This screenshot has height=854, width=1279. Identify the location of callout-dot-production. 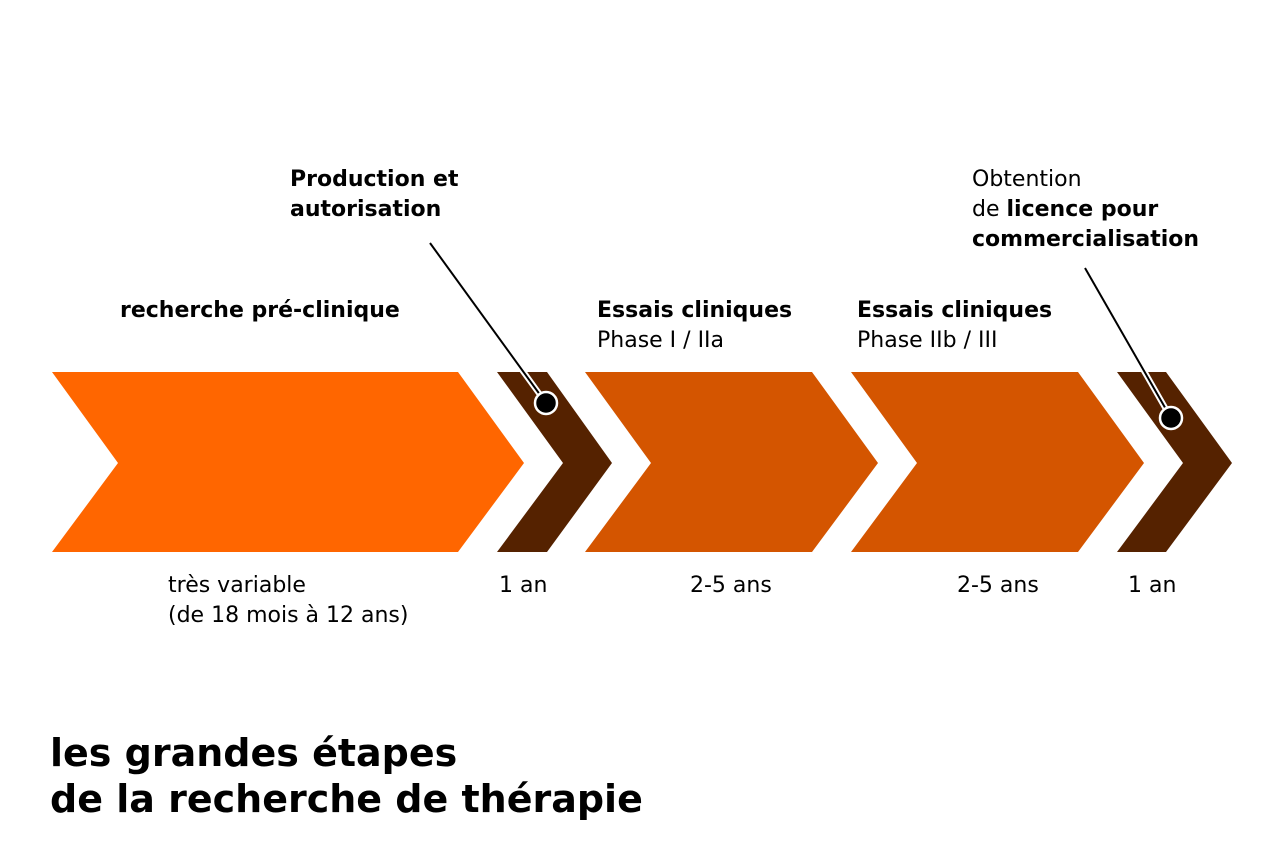
(546, 403).